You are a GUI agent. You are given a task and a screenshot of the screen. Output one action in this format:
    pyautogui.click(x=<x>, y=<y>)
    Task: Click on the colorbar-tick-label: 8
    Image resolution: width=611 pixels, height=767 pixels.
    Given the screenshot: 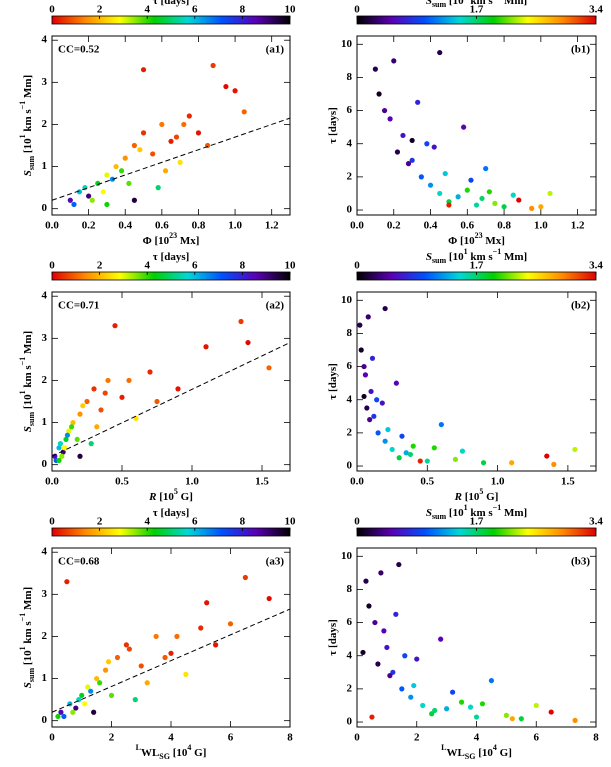 What is the action you would take?
    pyautogui.click(x=243, y=522)
    